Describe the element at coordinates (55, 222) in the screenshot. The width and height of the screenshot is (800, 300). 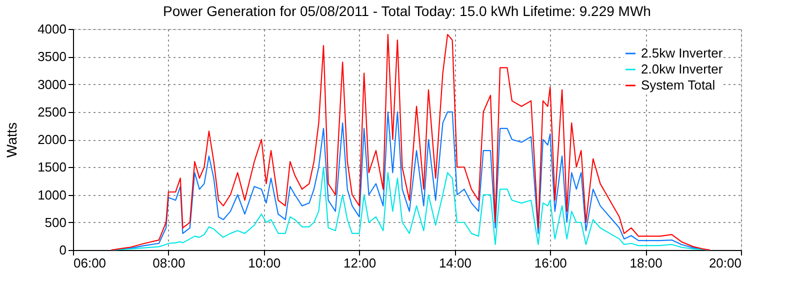
I see `y-tick-label: 500` at that location.